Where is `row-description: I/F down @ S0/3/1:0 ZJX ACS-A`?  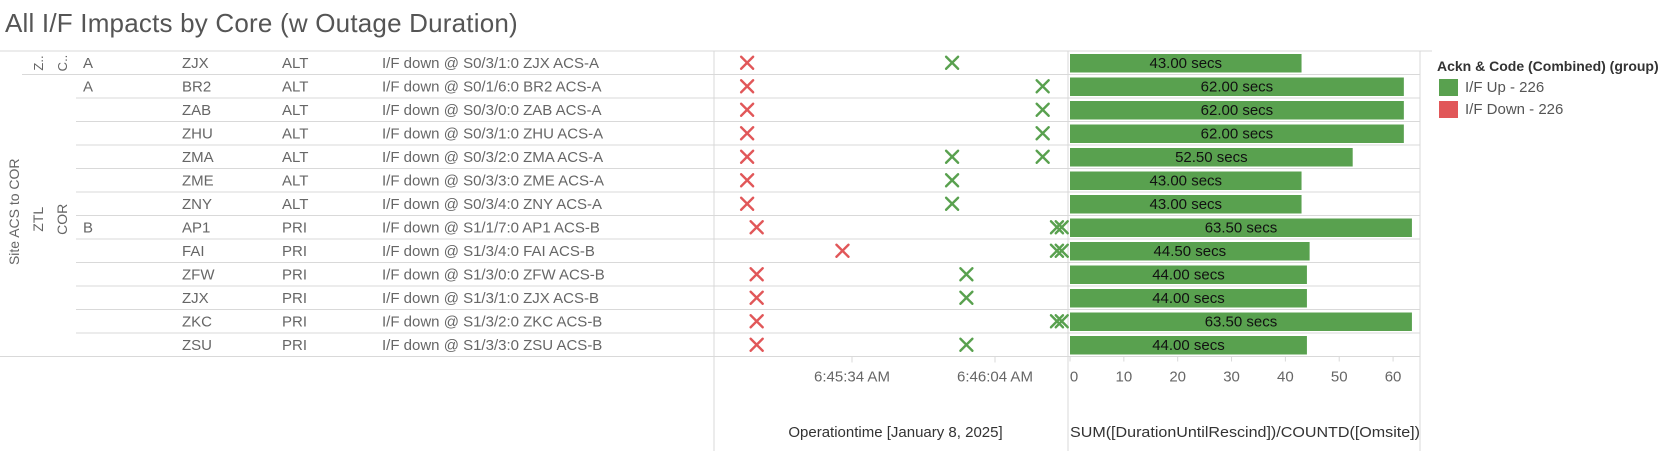 row-description: I/F down @ S0/3/1:0 ZJX ACS-A is located at coordinates (490, 63).